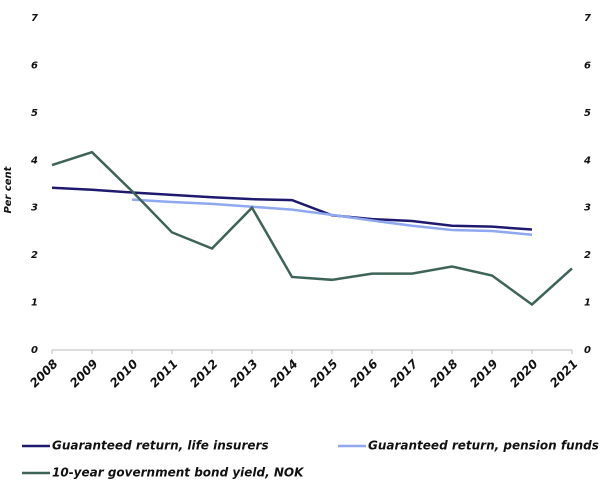 The height and width of the screenshot is (486, 601). I want to click on legend-label: 10-year government bond yield, NOK, so click(178, 473).